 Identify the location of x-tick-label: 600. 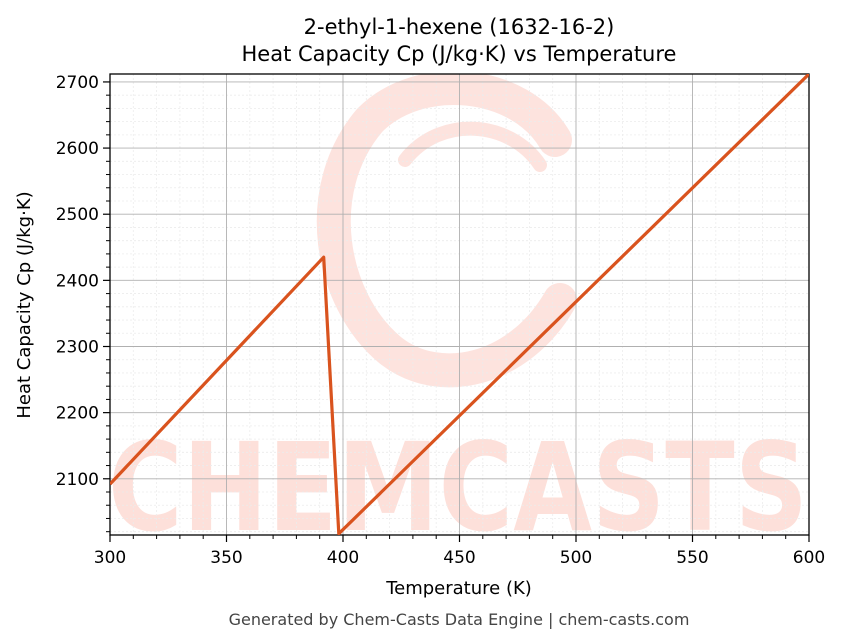
(809, 558).